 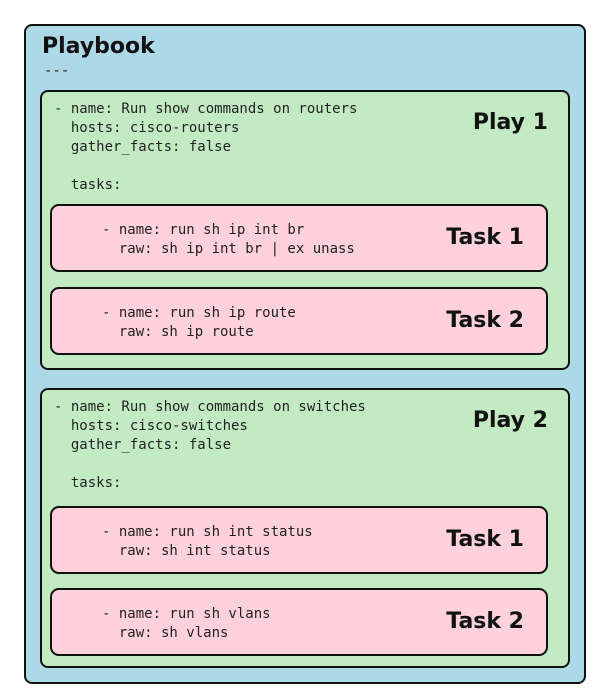 What do you see at coordinates (485, 621) in the screenshot?
I see `play-2-task-2-label: Task 2` at bounding box center [485, 621].